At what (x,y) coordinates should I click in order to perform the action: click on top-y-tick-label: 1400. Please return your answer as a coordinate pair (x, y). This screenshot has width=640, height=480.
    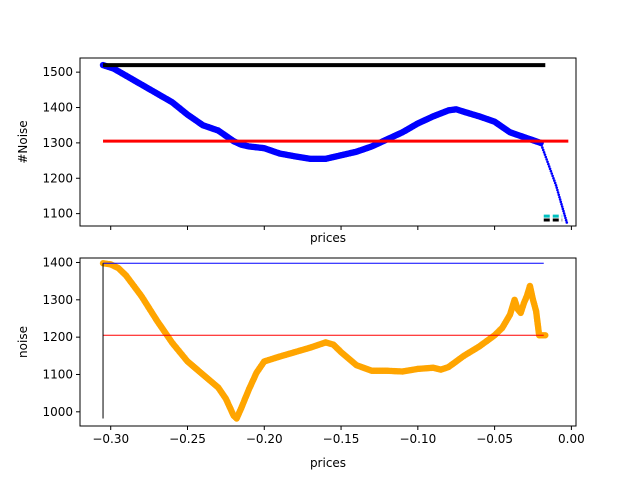
    Looking at the image, I should click on (57, 108).